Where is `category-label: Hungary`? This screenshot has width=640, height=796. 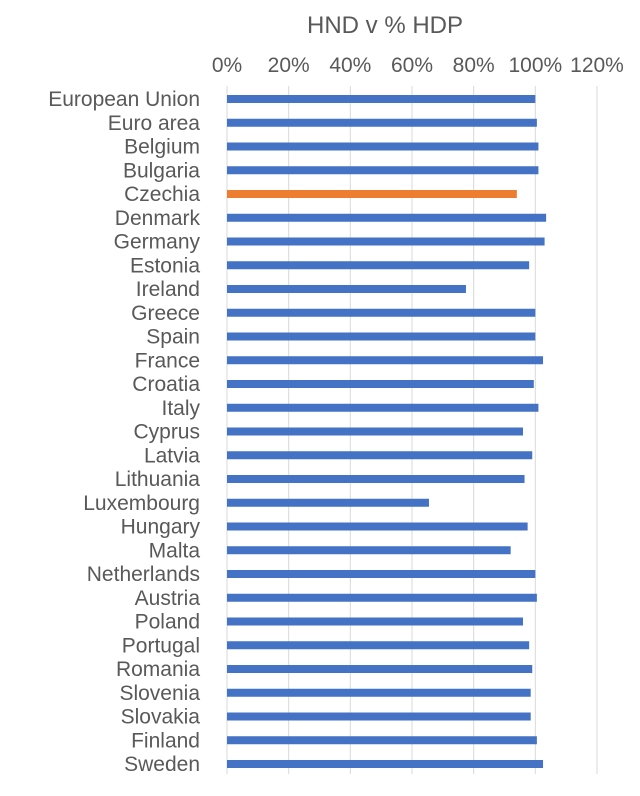 category-label: Hungary is located at coordinates (161, 527).